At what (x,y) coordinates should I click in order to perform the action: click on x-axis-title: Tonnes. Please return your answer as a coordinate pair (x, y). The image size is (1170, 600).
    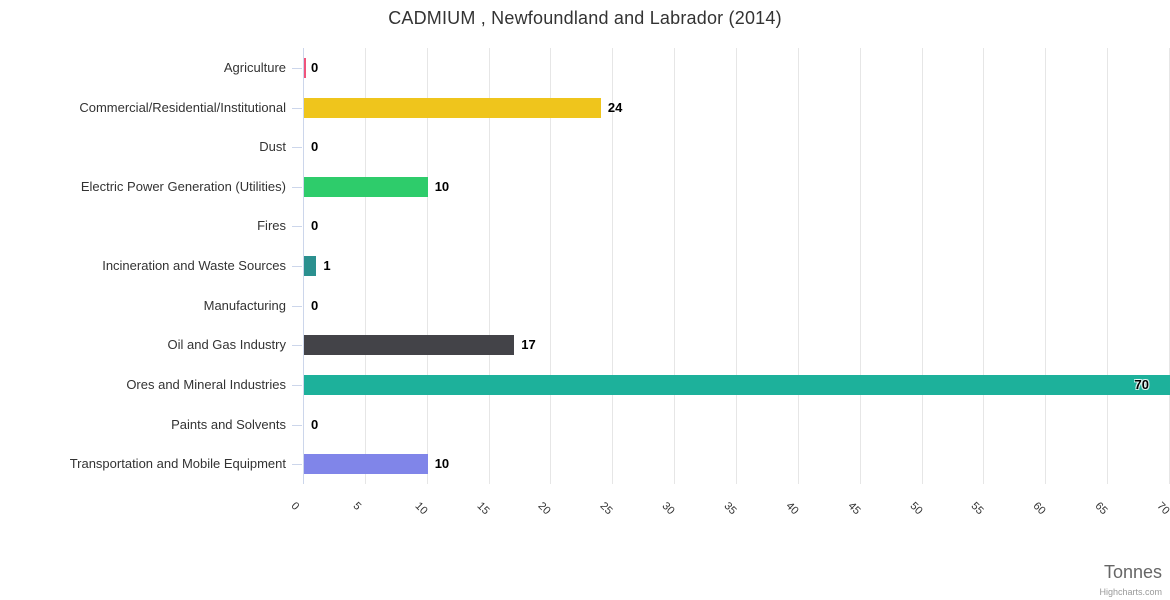
    Looking at the image, I should click on (1132, 572).